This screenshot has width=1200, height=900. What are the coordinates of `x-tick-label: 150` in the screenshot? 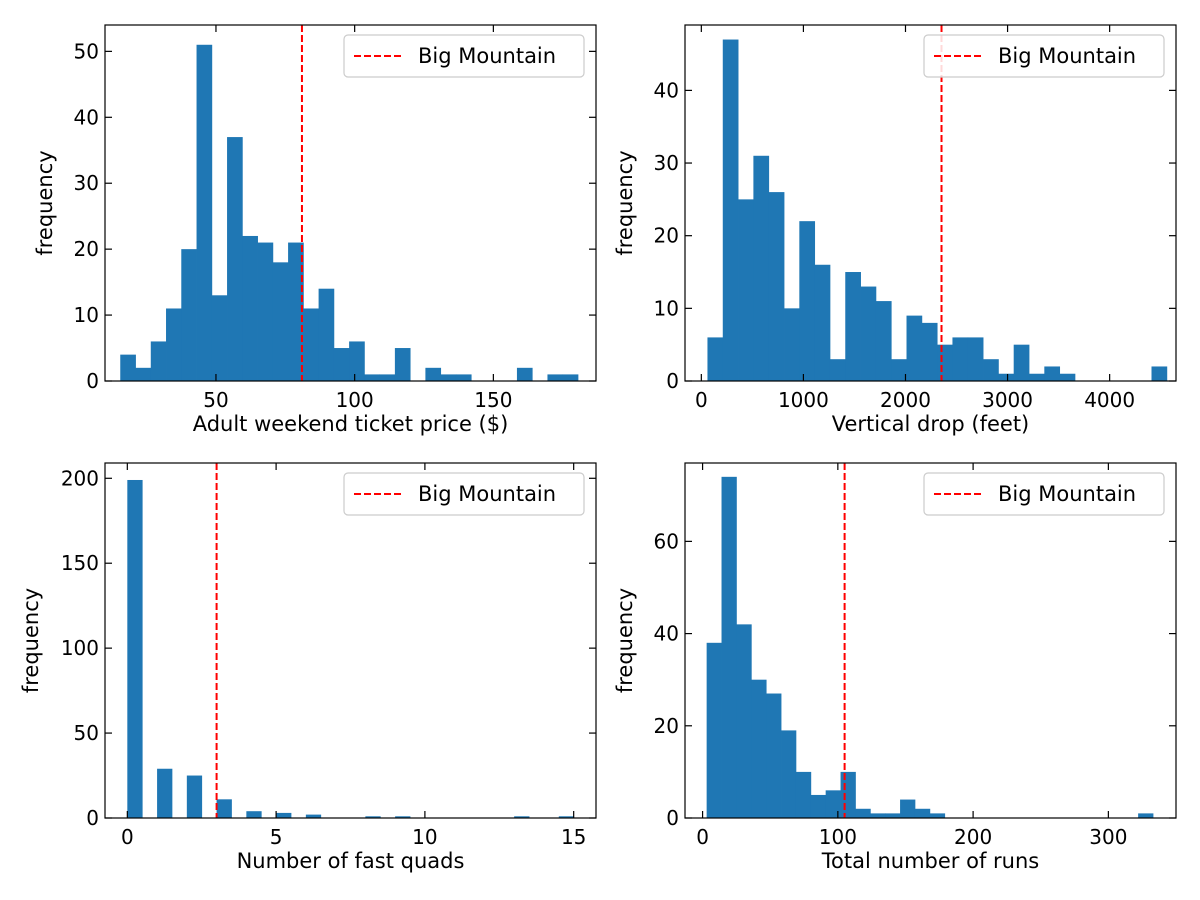 It's located at (493, 400).